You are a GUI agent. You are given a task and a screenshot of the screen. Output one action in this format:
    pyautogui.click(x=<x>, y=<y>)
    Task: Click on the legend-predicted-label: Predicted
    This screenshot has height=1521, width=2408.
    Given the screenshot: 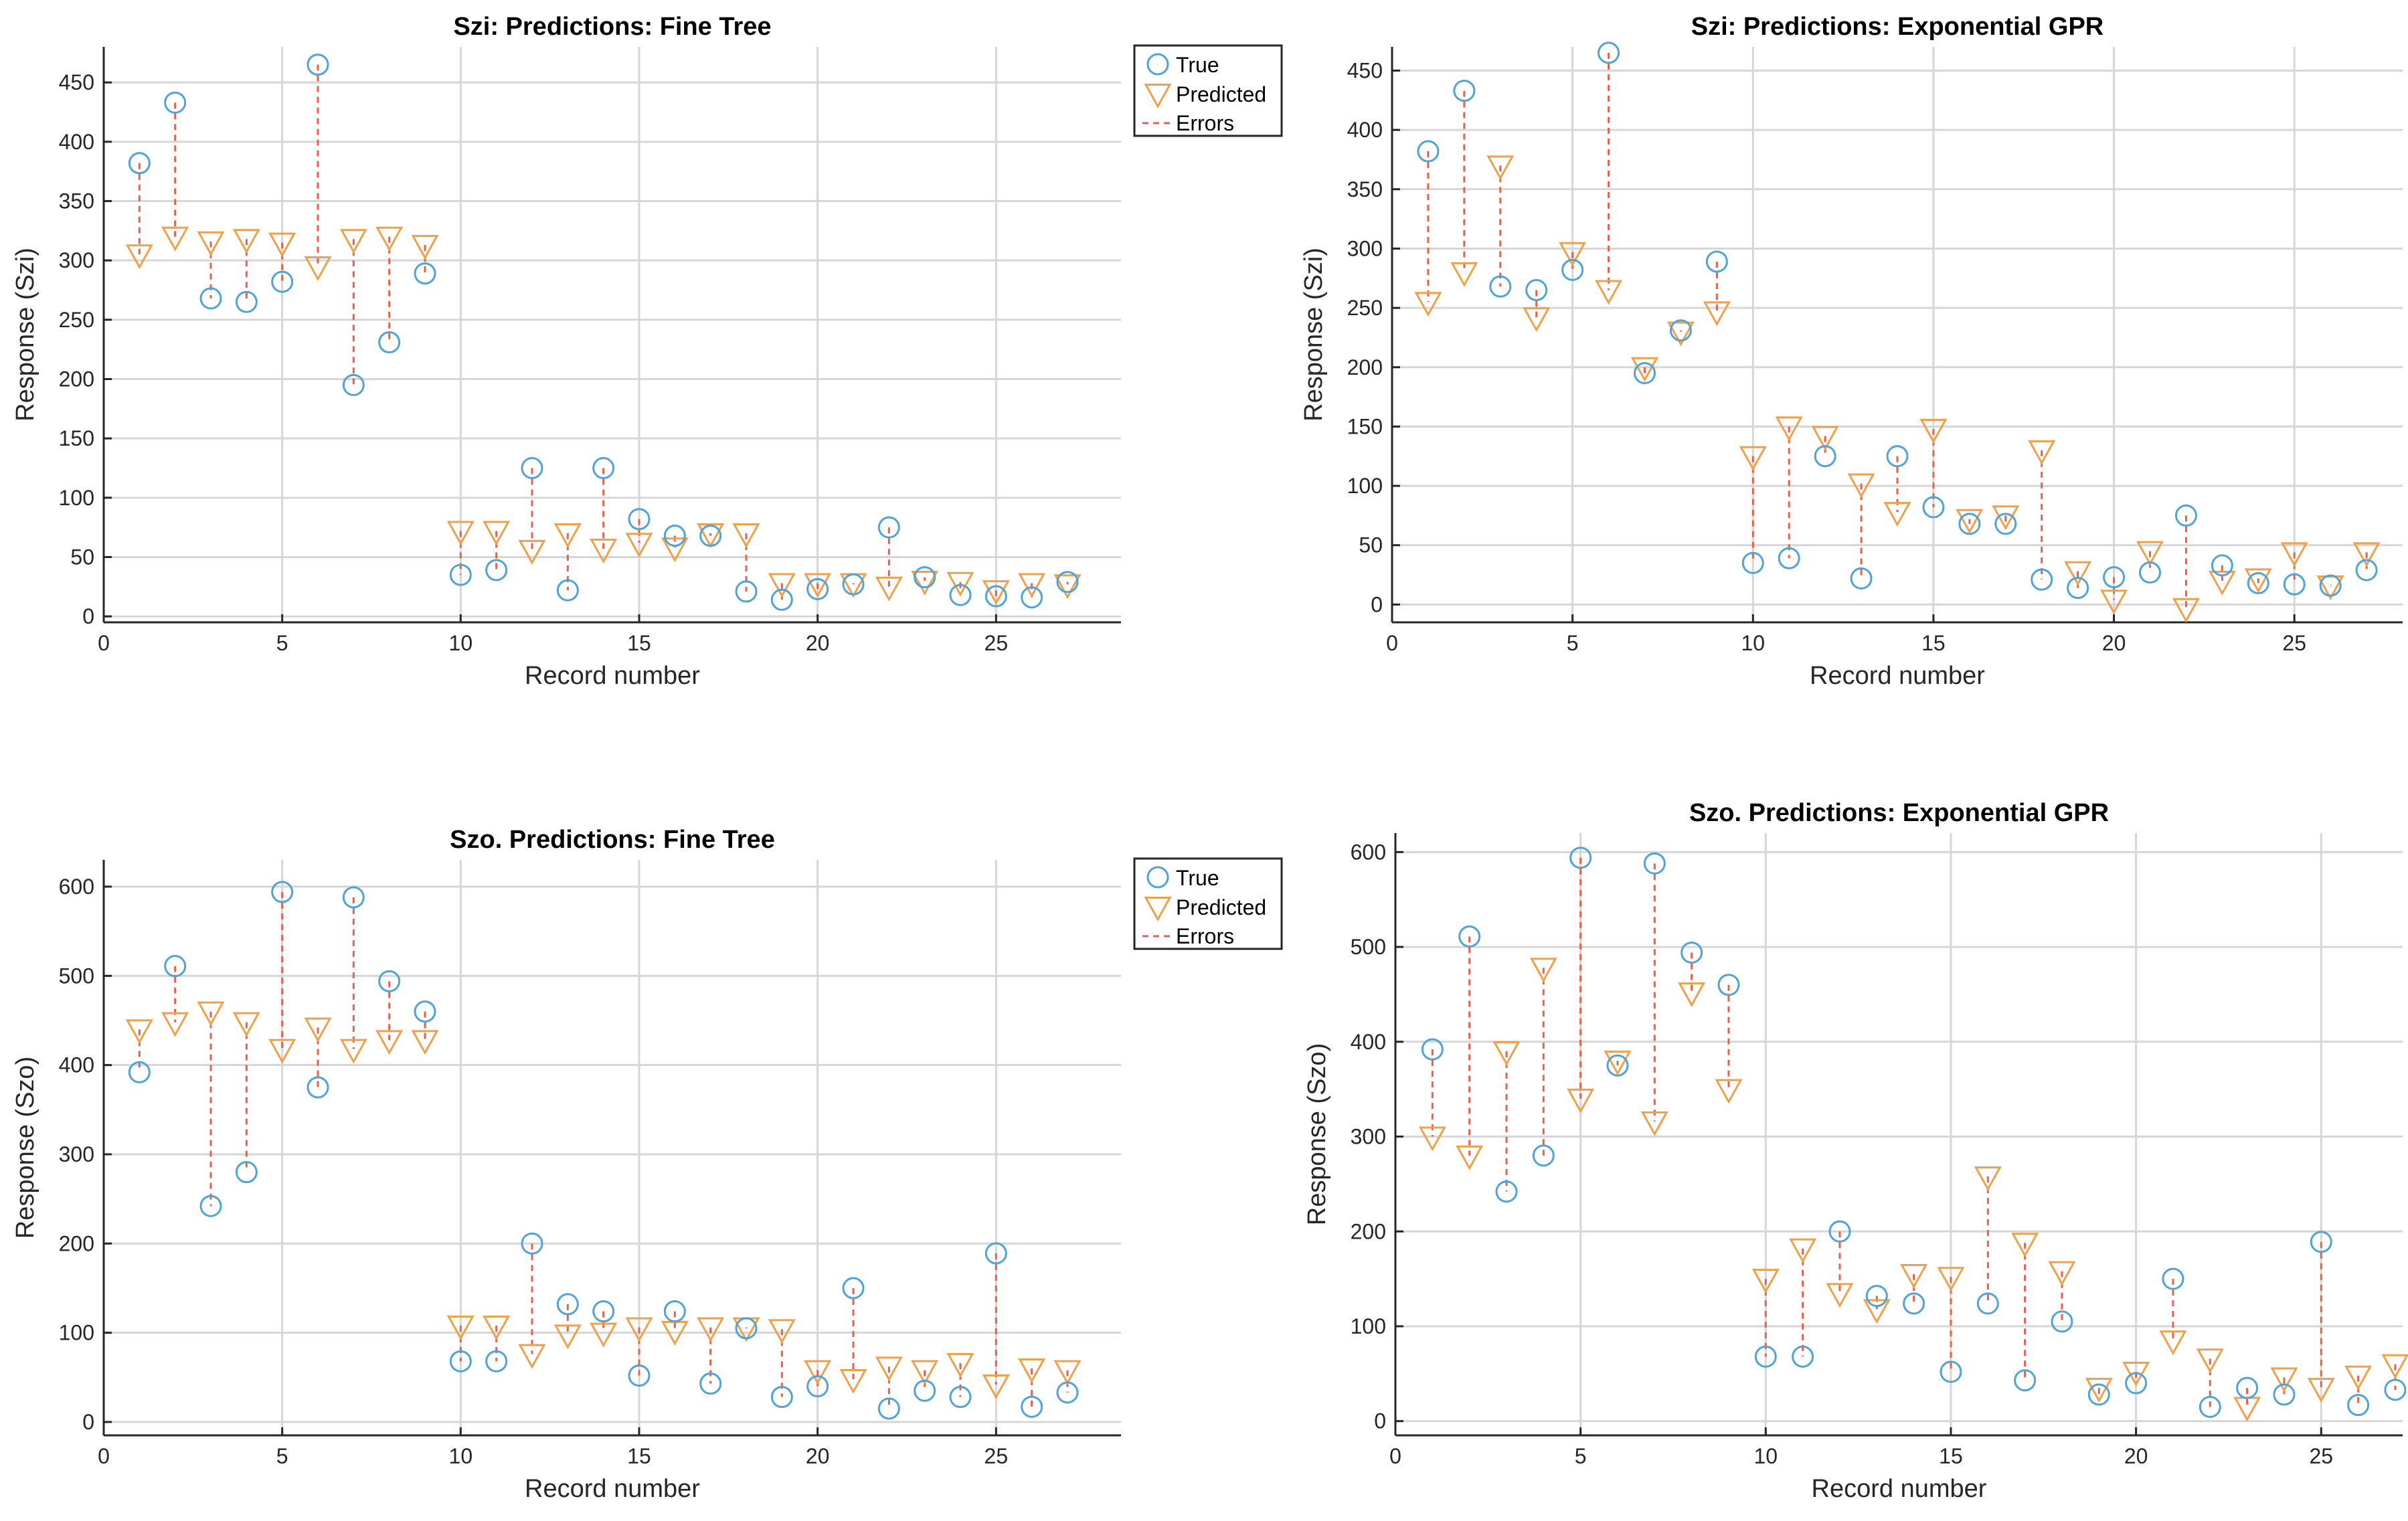 What is the action you would take?
    pyautogui.click(x=1221, y=94)
    